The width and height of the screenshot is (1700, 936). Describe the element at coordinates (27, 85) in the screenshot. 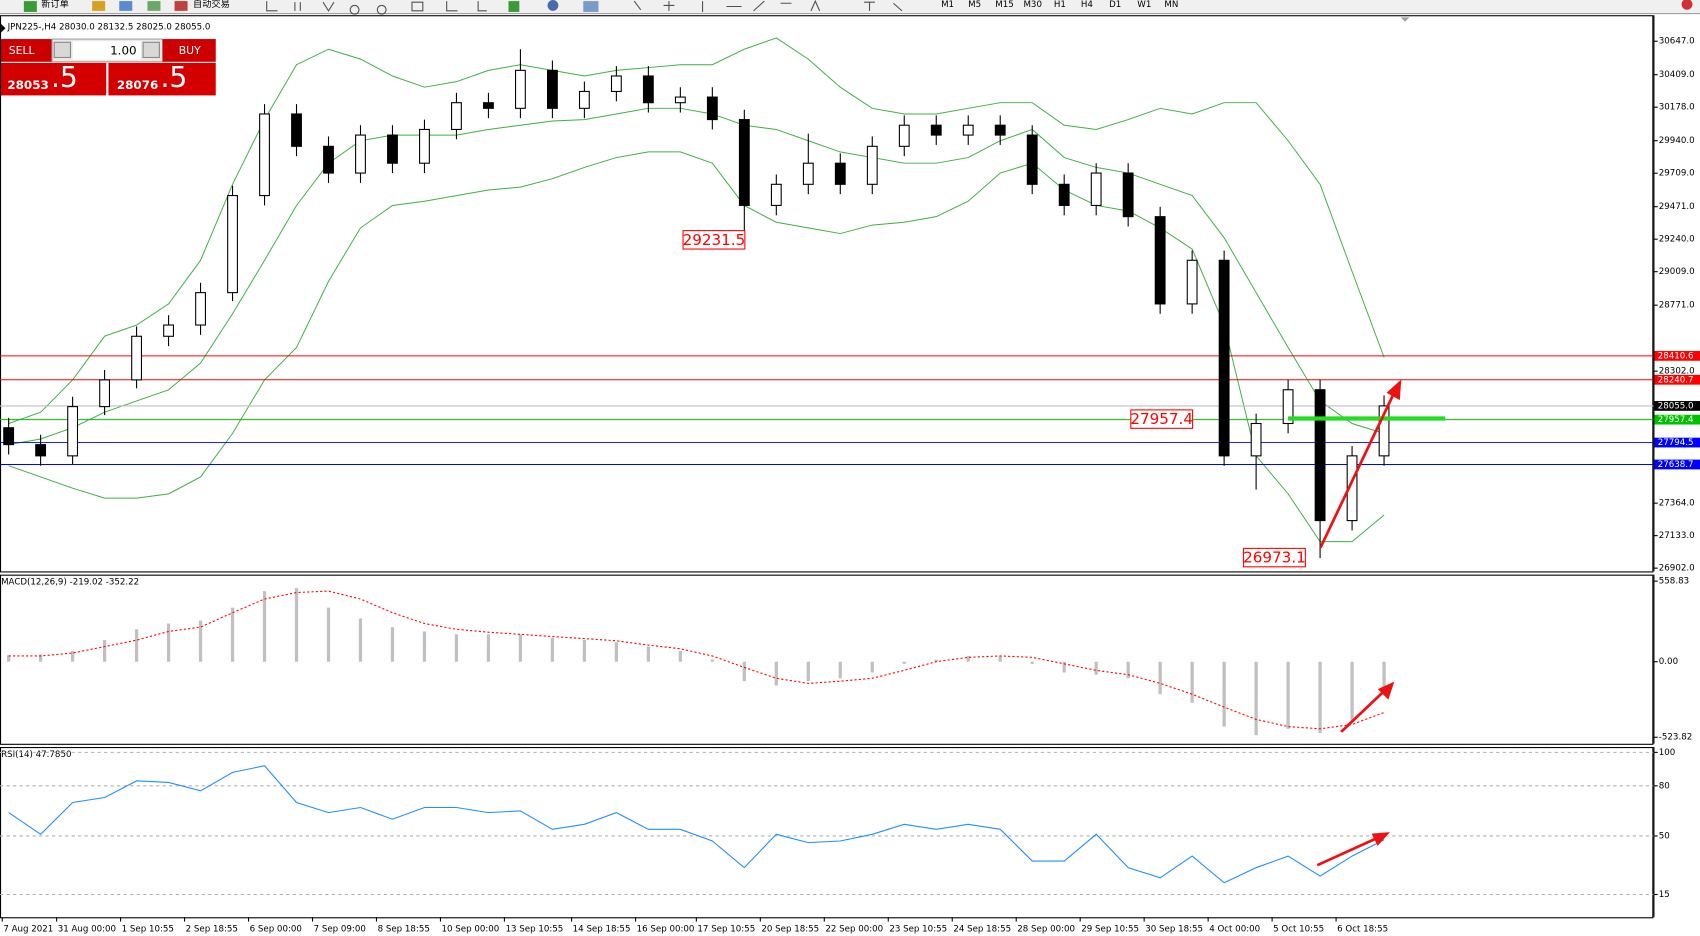

I see `bid-main: 28053` at that location.